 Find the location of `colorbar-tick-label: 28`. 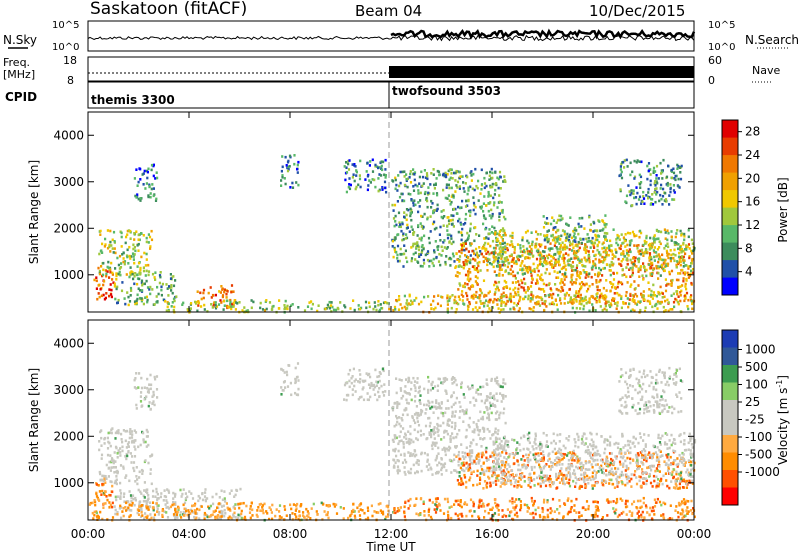

colorbar-tick-label: 28 is located at coordinates (752, 132).